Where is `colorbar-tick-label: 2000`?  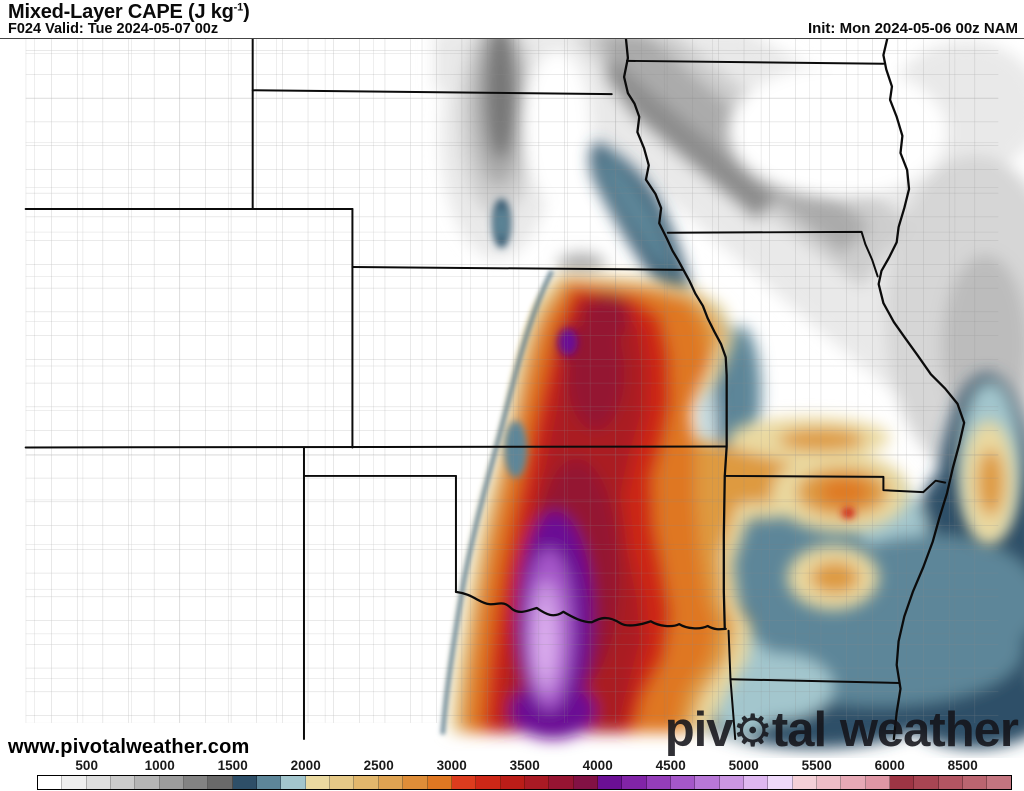 colorbar-tick-label: 2000 is located at coordinates (305, 765).